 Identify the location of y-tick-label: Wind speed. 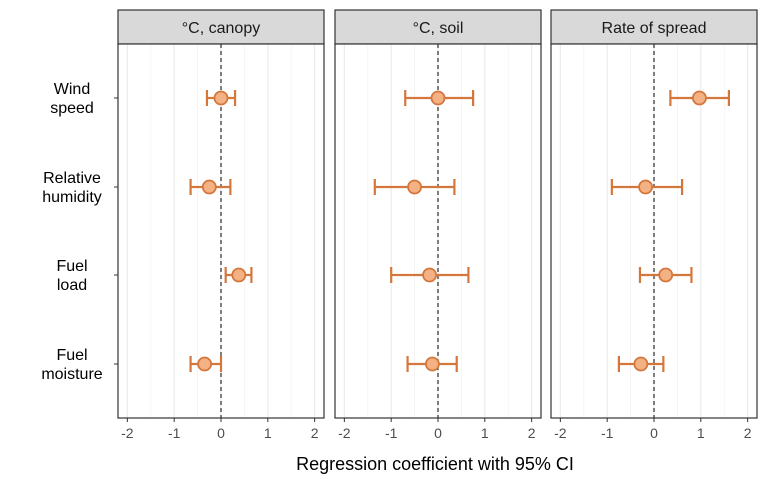
(72, 99).